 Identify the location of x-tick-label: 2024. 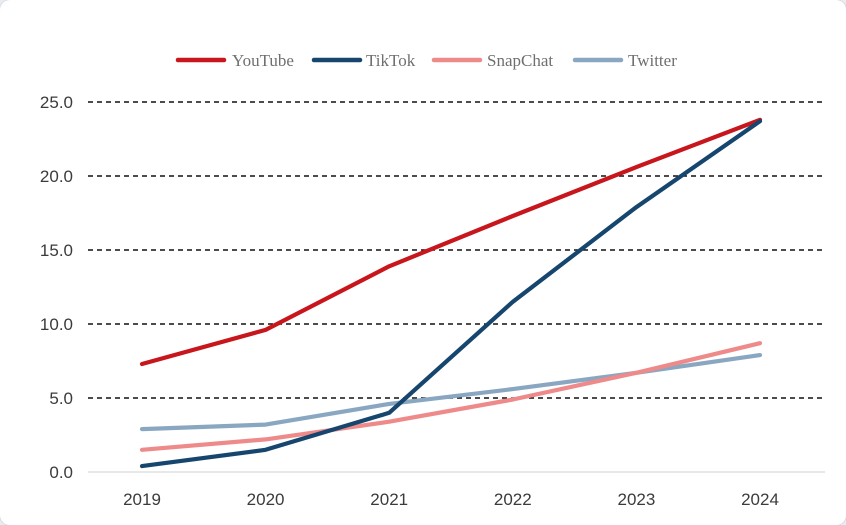
(760, 499).